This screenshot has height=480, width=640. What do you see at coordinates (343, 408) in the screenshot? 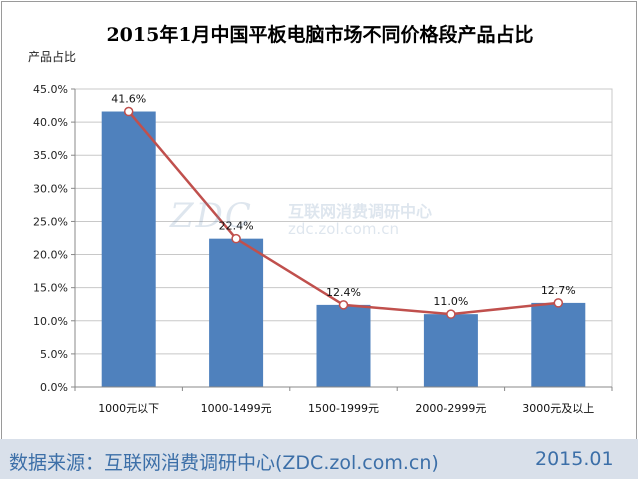
I see `x-tick-label: 1500-1999元` at bounding box center [343, 408].